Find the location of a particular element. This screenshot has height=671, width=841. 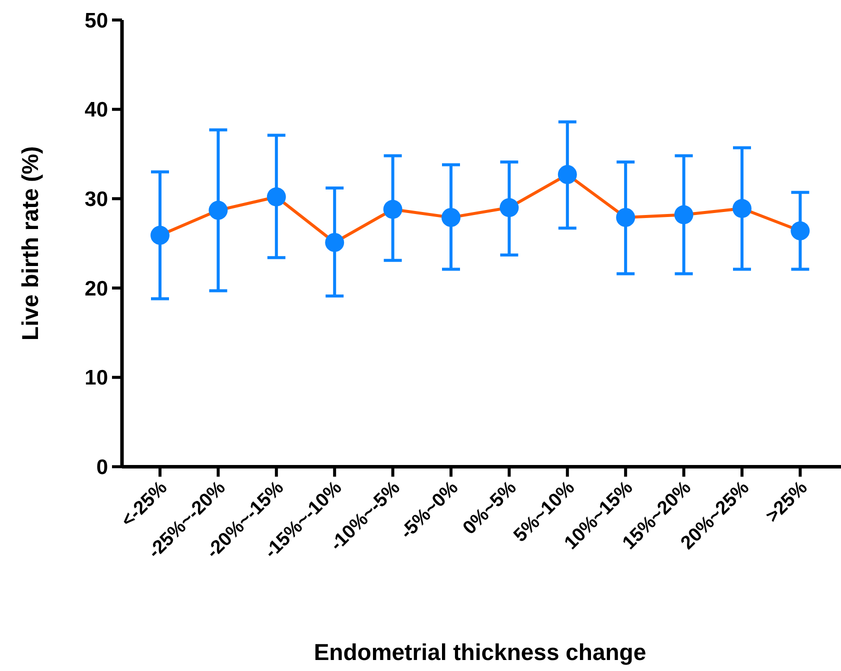

y-tick-label: 30 is located at coordinates (96, 200).